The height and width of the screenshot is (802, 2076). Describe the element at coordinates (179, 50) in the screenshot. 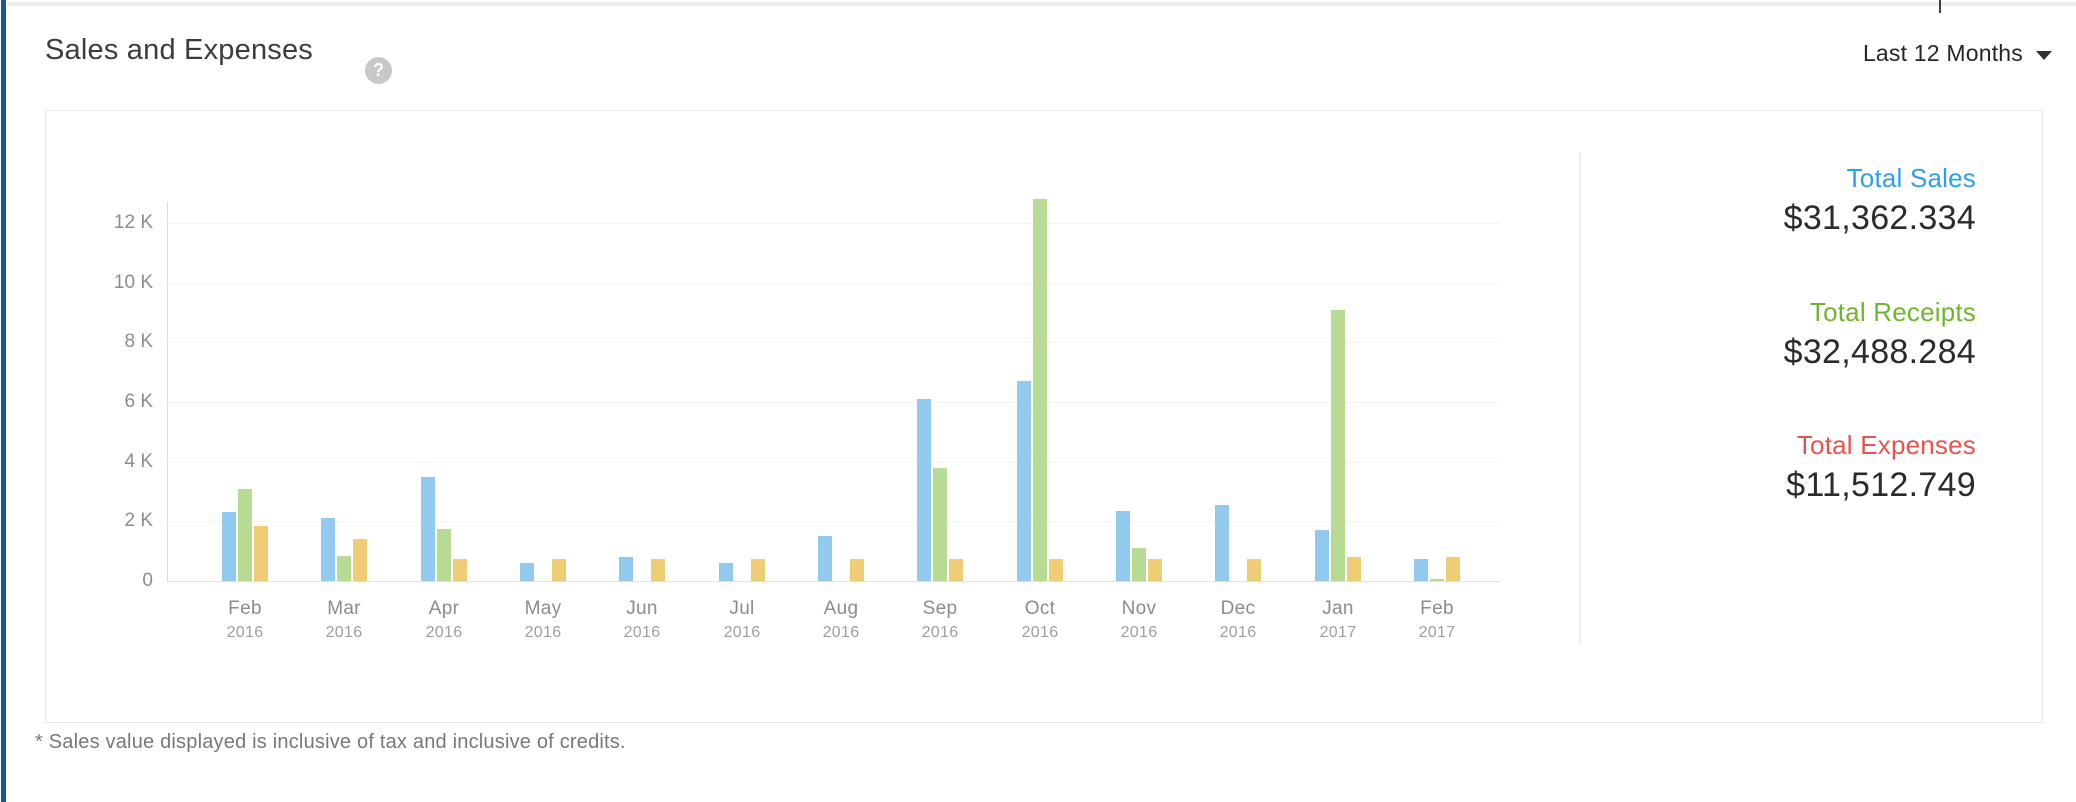

I see `page-title: Sales and Expenses` at that location.